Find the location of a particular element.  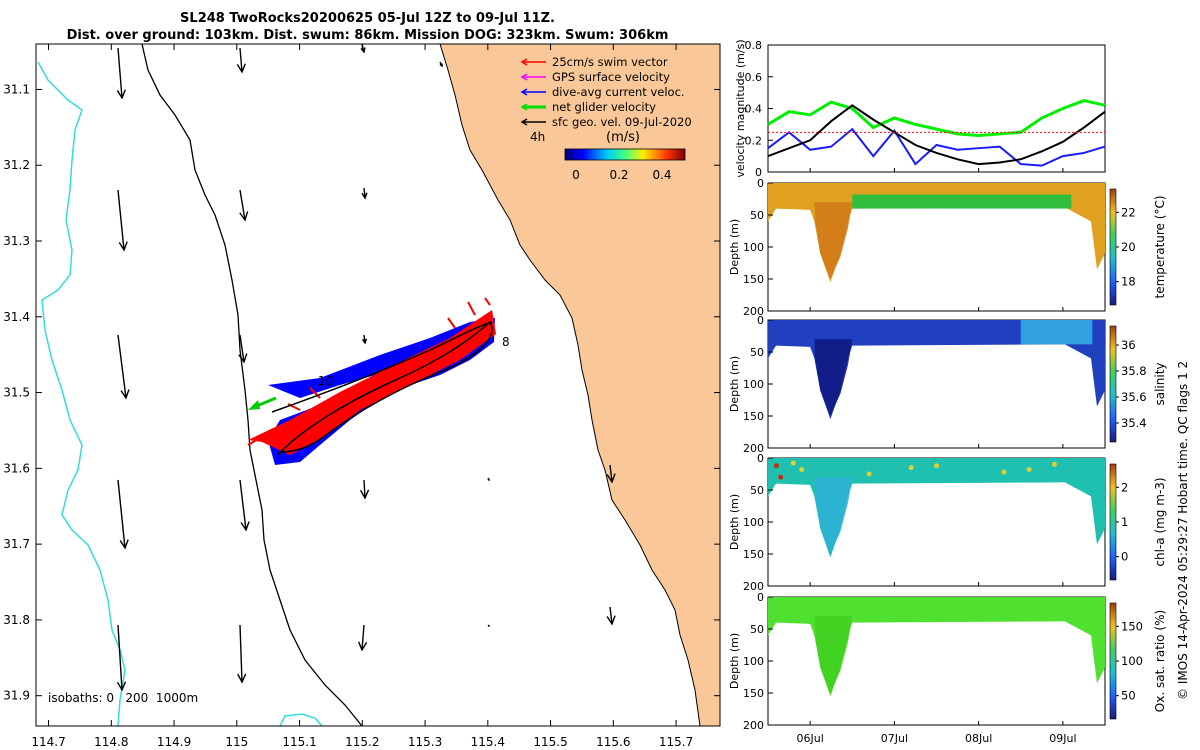

cb-tick-label: 35.8 is located at coordinates (1134, 371).